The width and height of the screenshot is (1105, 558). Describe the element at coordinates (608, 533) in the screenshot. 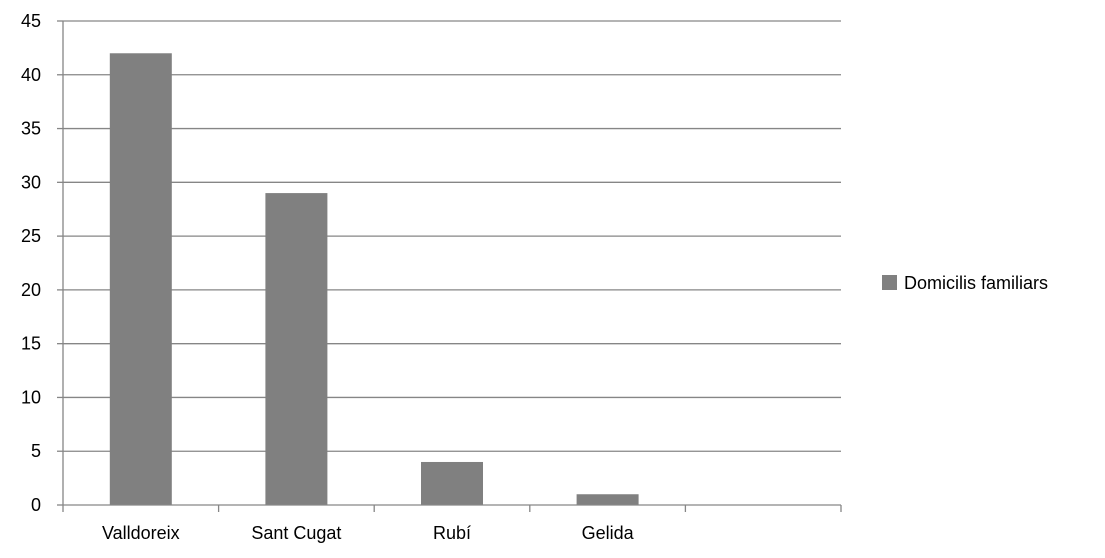

I see `x-tick-label: Gelida` at that location.